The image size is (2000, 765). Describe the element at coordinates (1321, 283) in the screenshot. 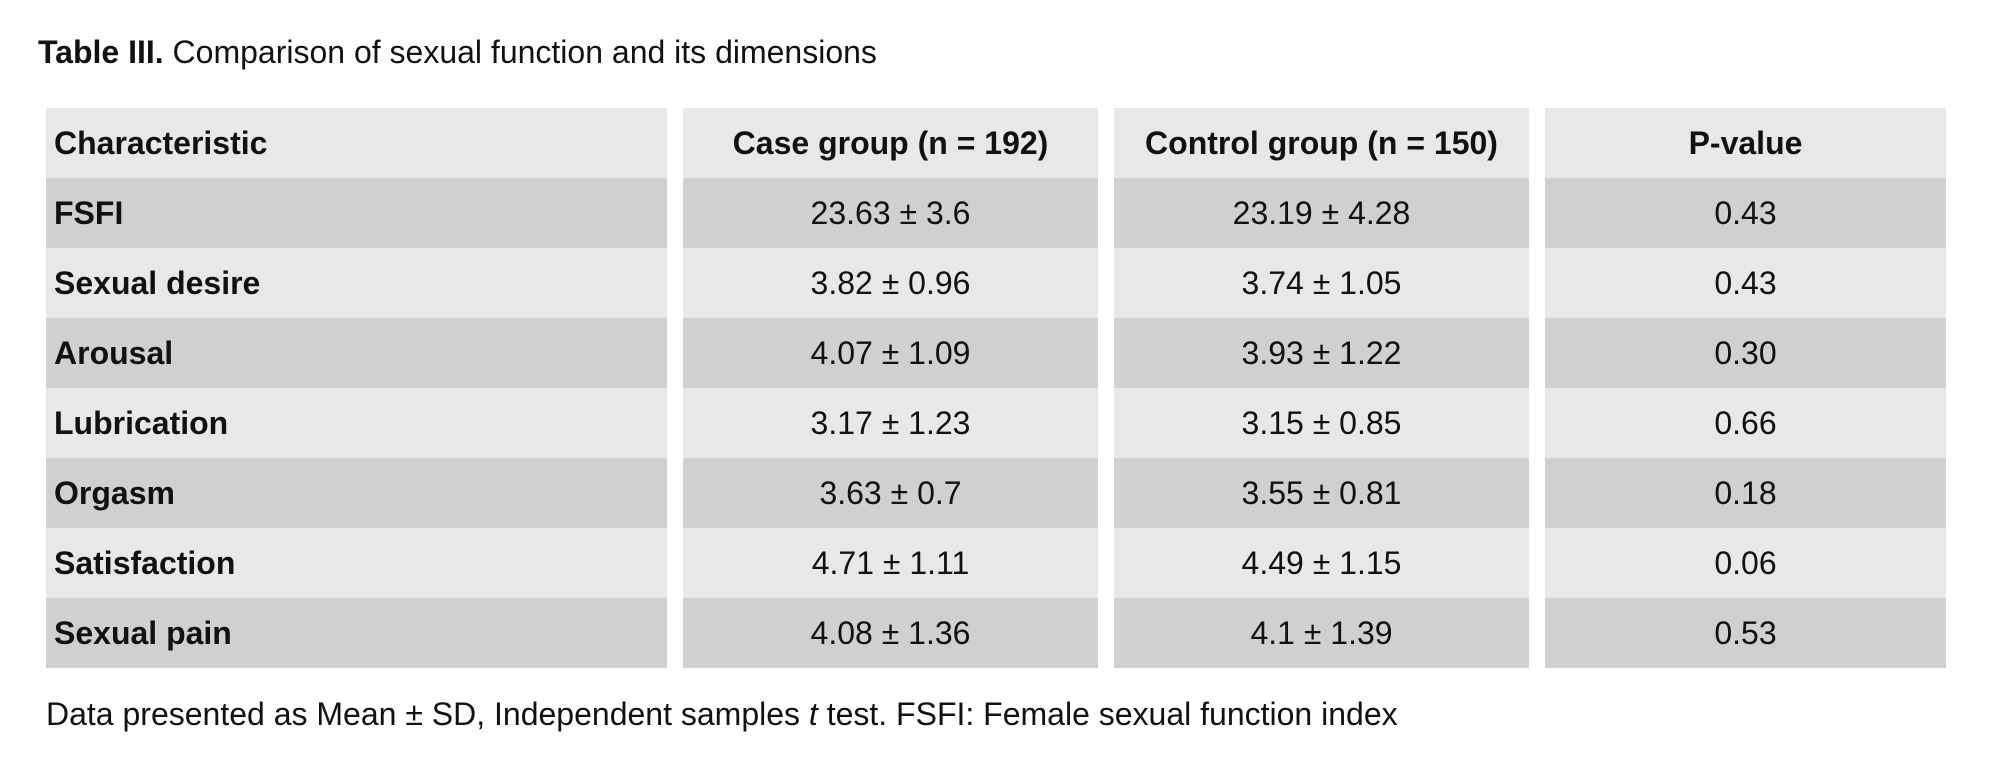

I see `control-group-value: 3.74 ± 1.05` at that location.